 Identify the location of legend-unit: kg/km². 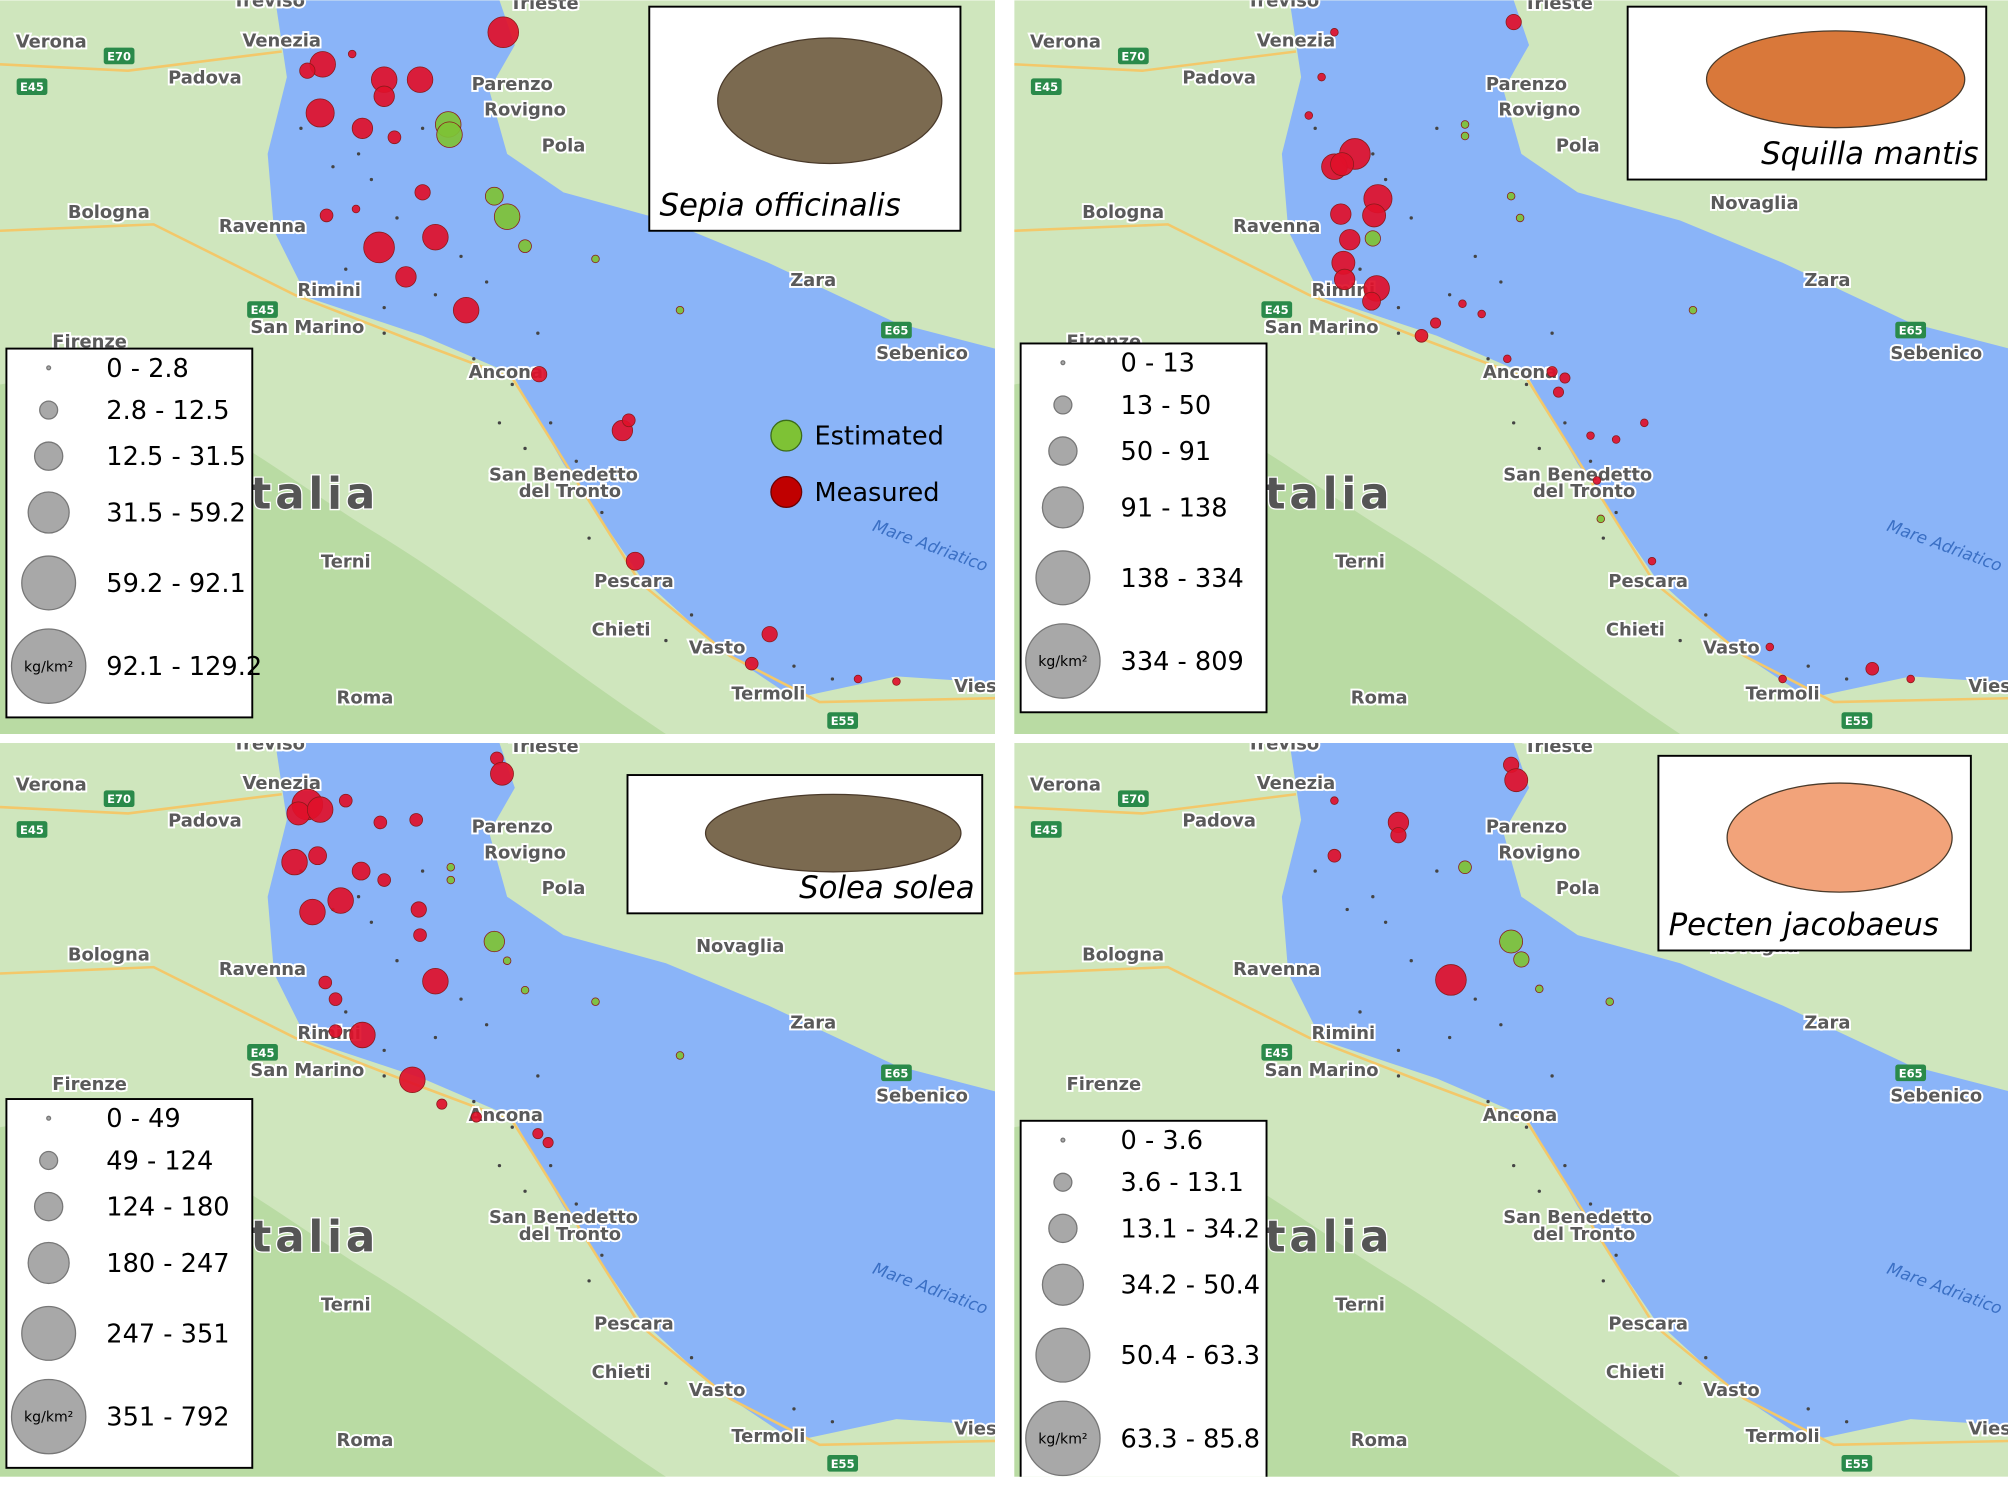
(1062, 662).